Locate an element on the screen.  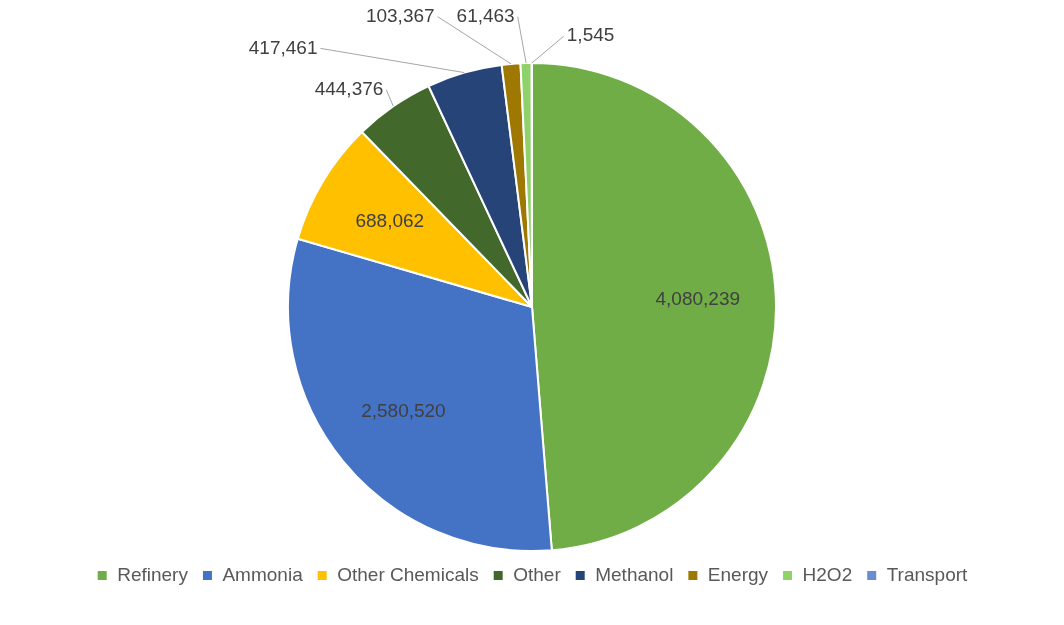
legend-label: Other is located at coordinates (537, 574).